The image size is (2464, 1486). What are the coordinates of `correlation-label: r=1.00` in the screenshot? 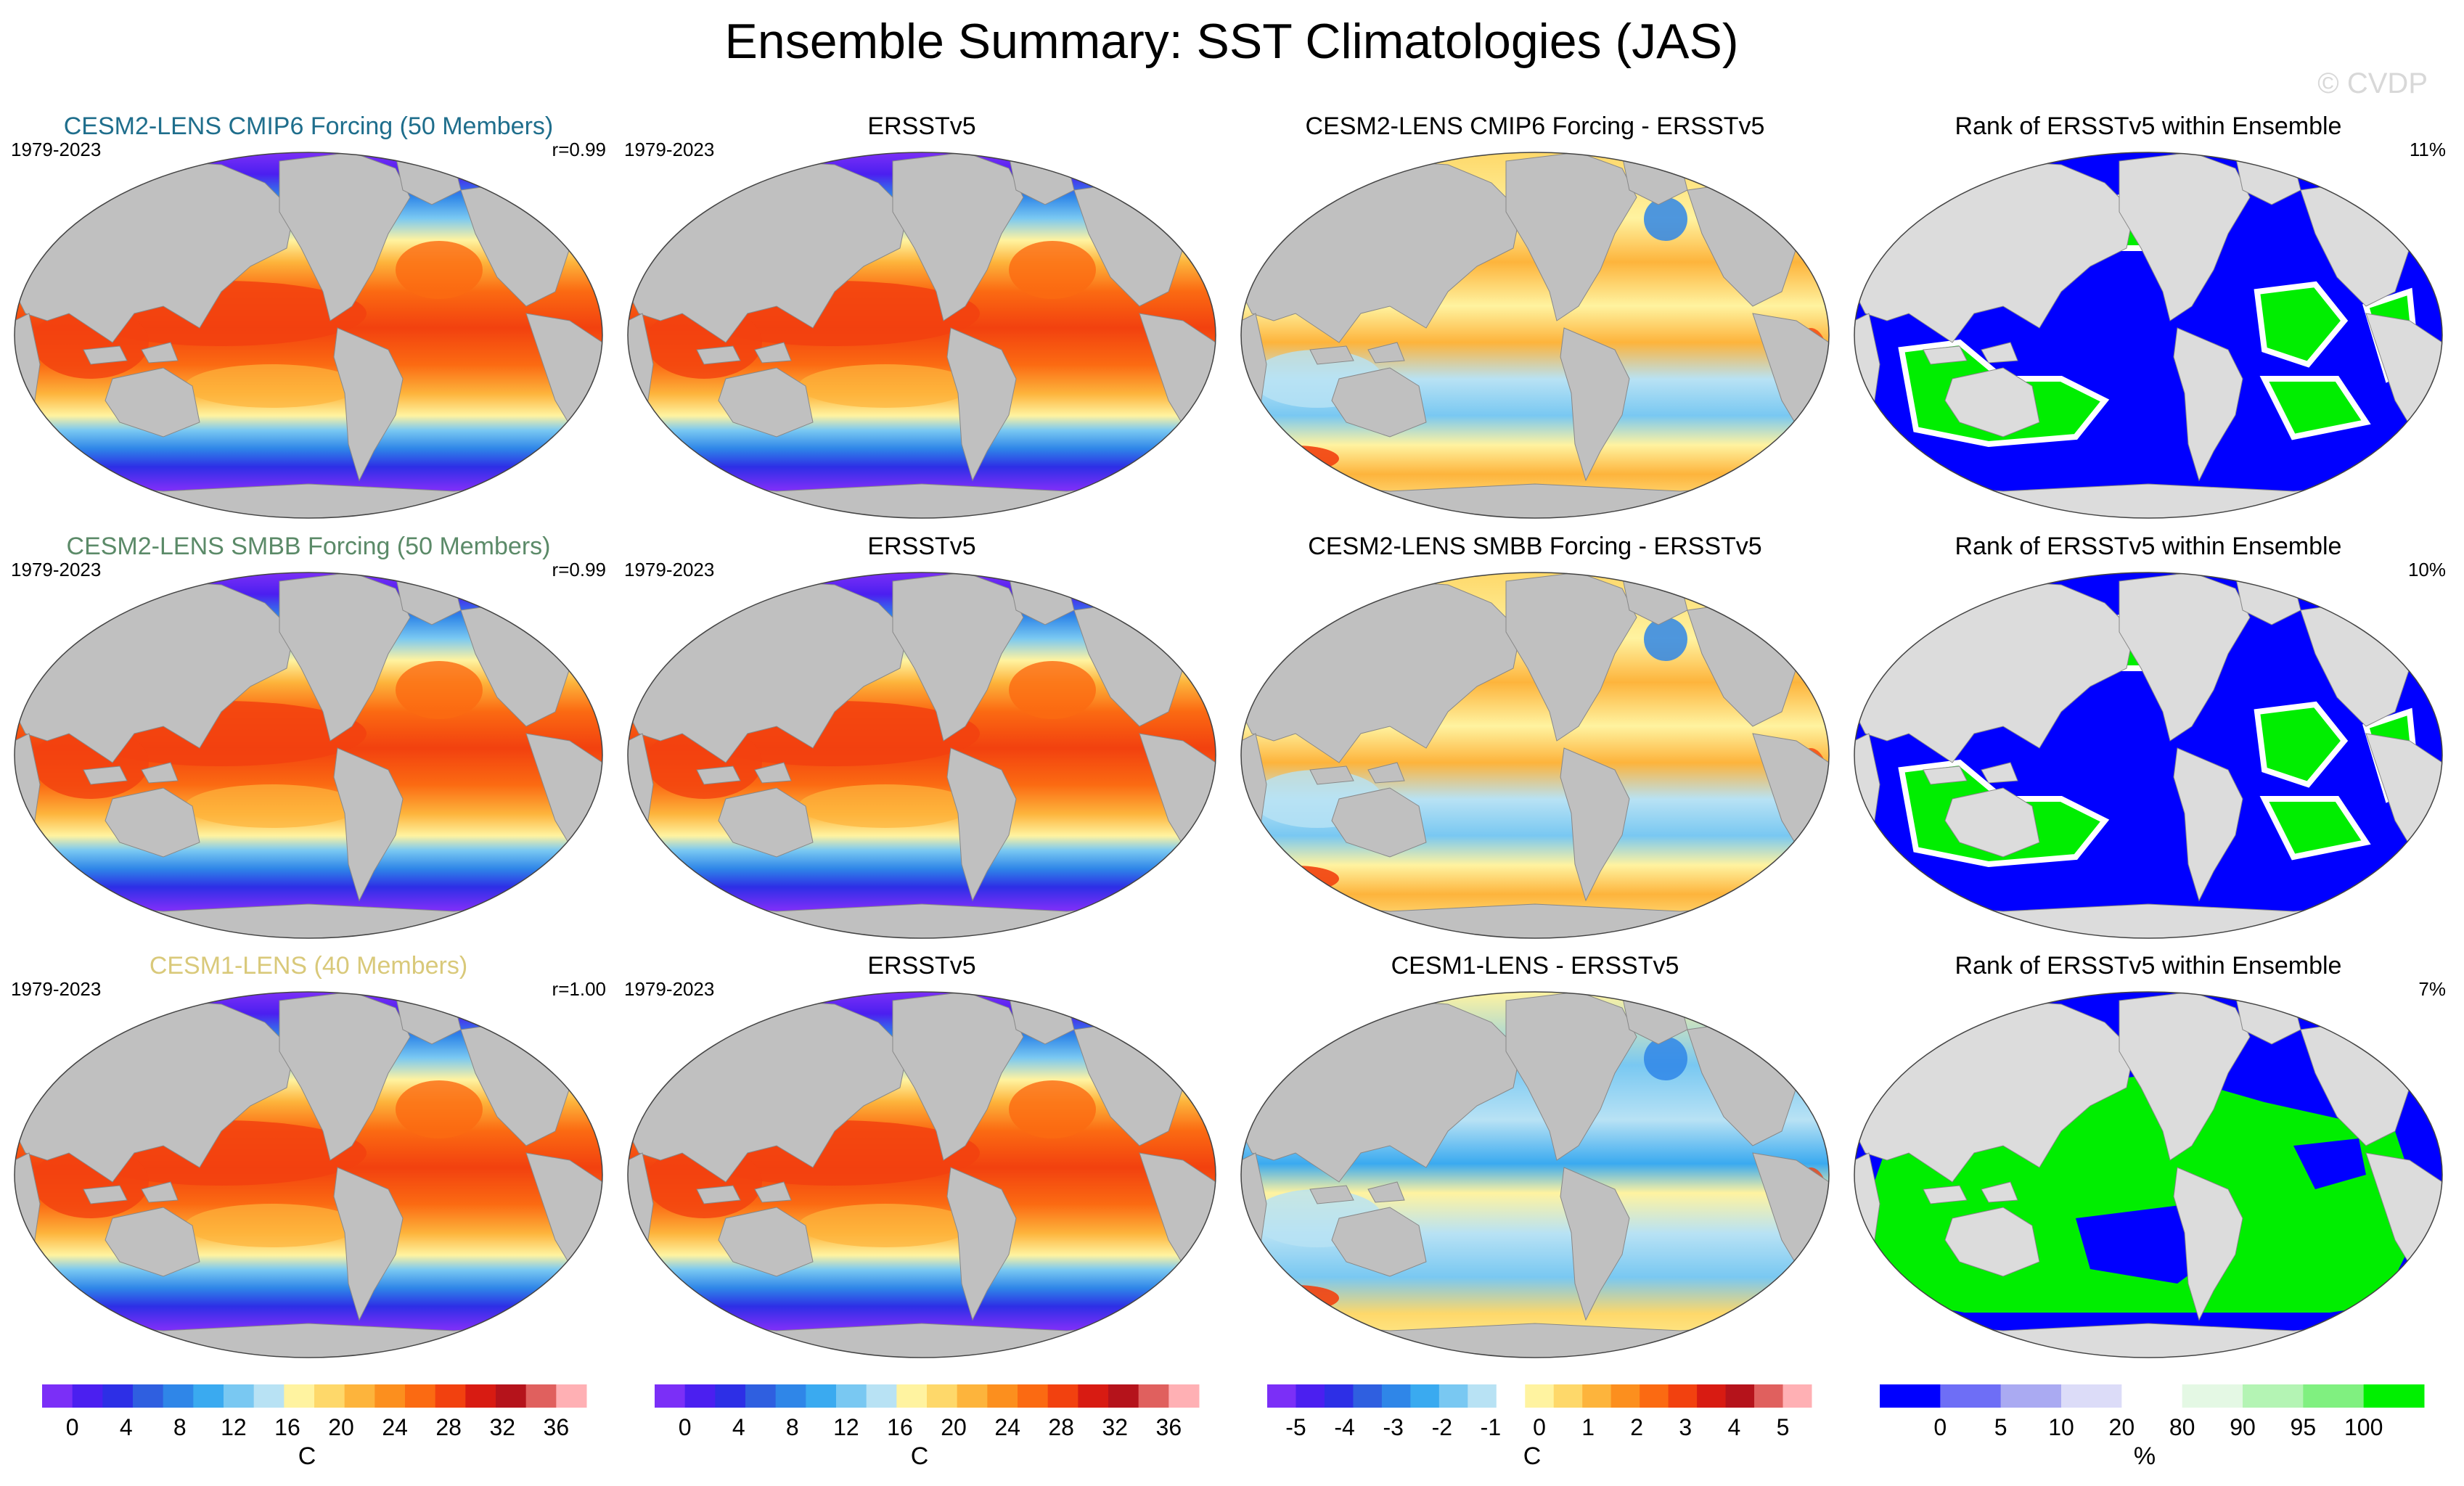 It's located at (579, 989).